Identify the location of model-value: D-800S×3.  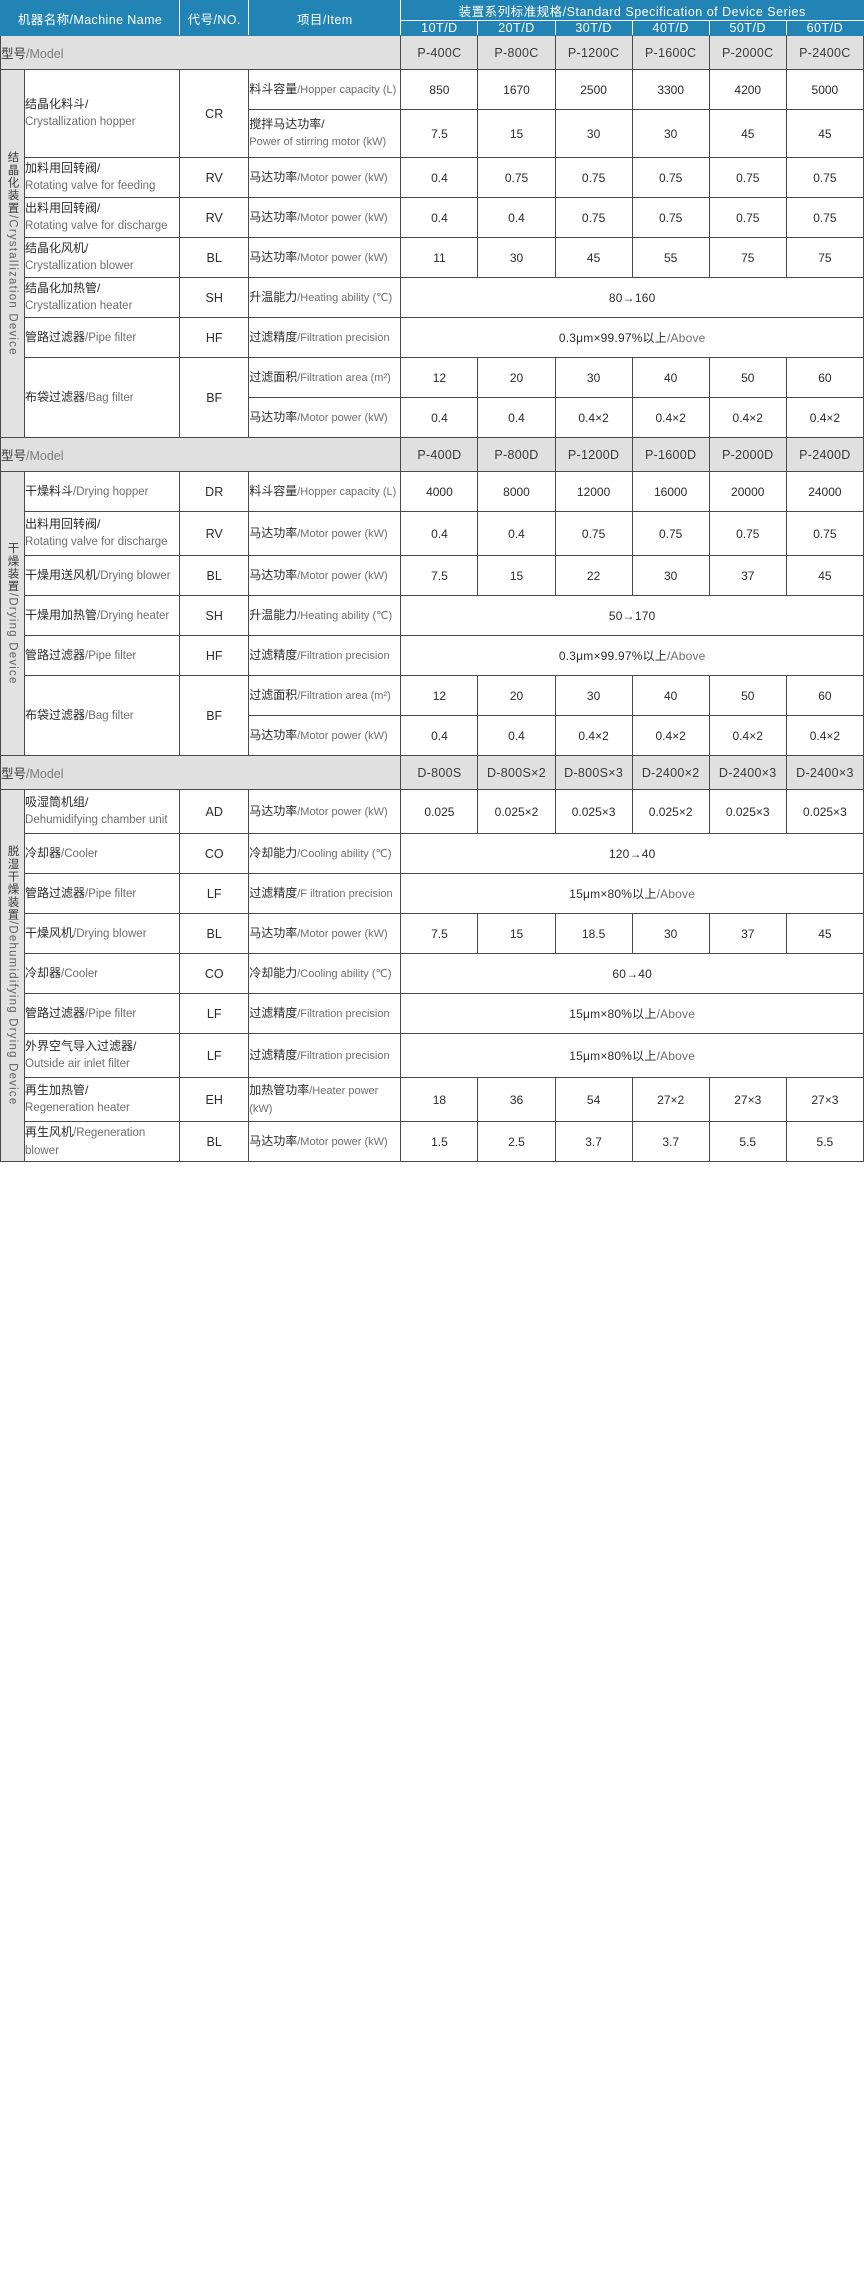
(593, 772).